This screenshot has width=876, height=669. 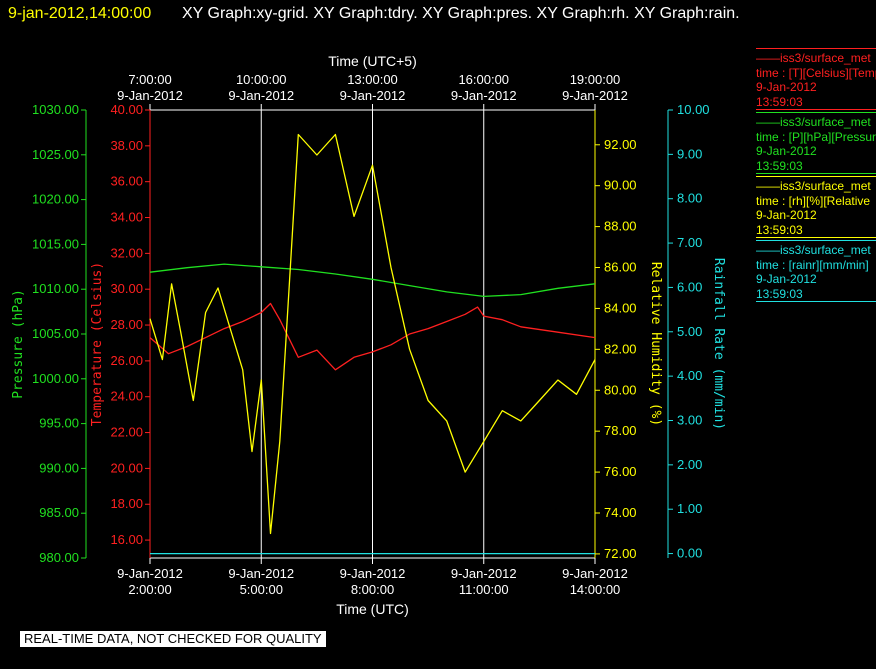 I want to click on rain-tick-label: 10.00, so click(x=693, y=109).